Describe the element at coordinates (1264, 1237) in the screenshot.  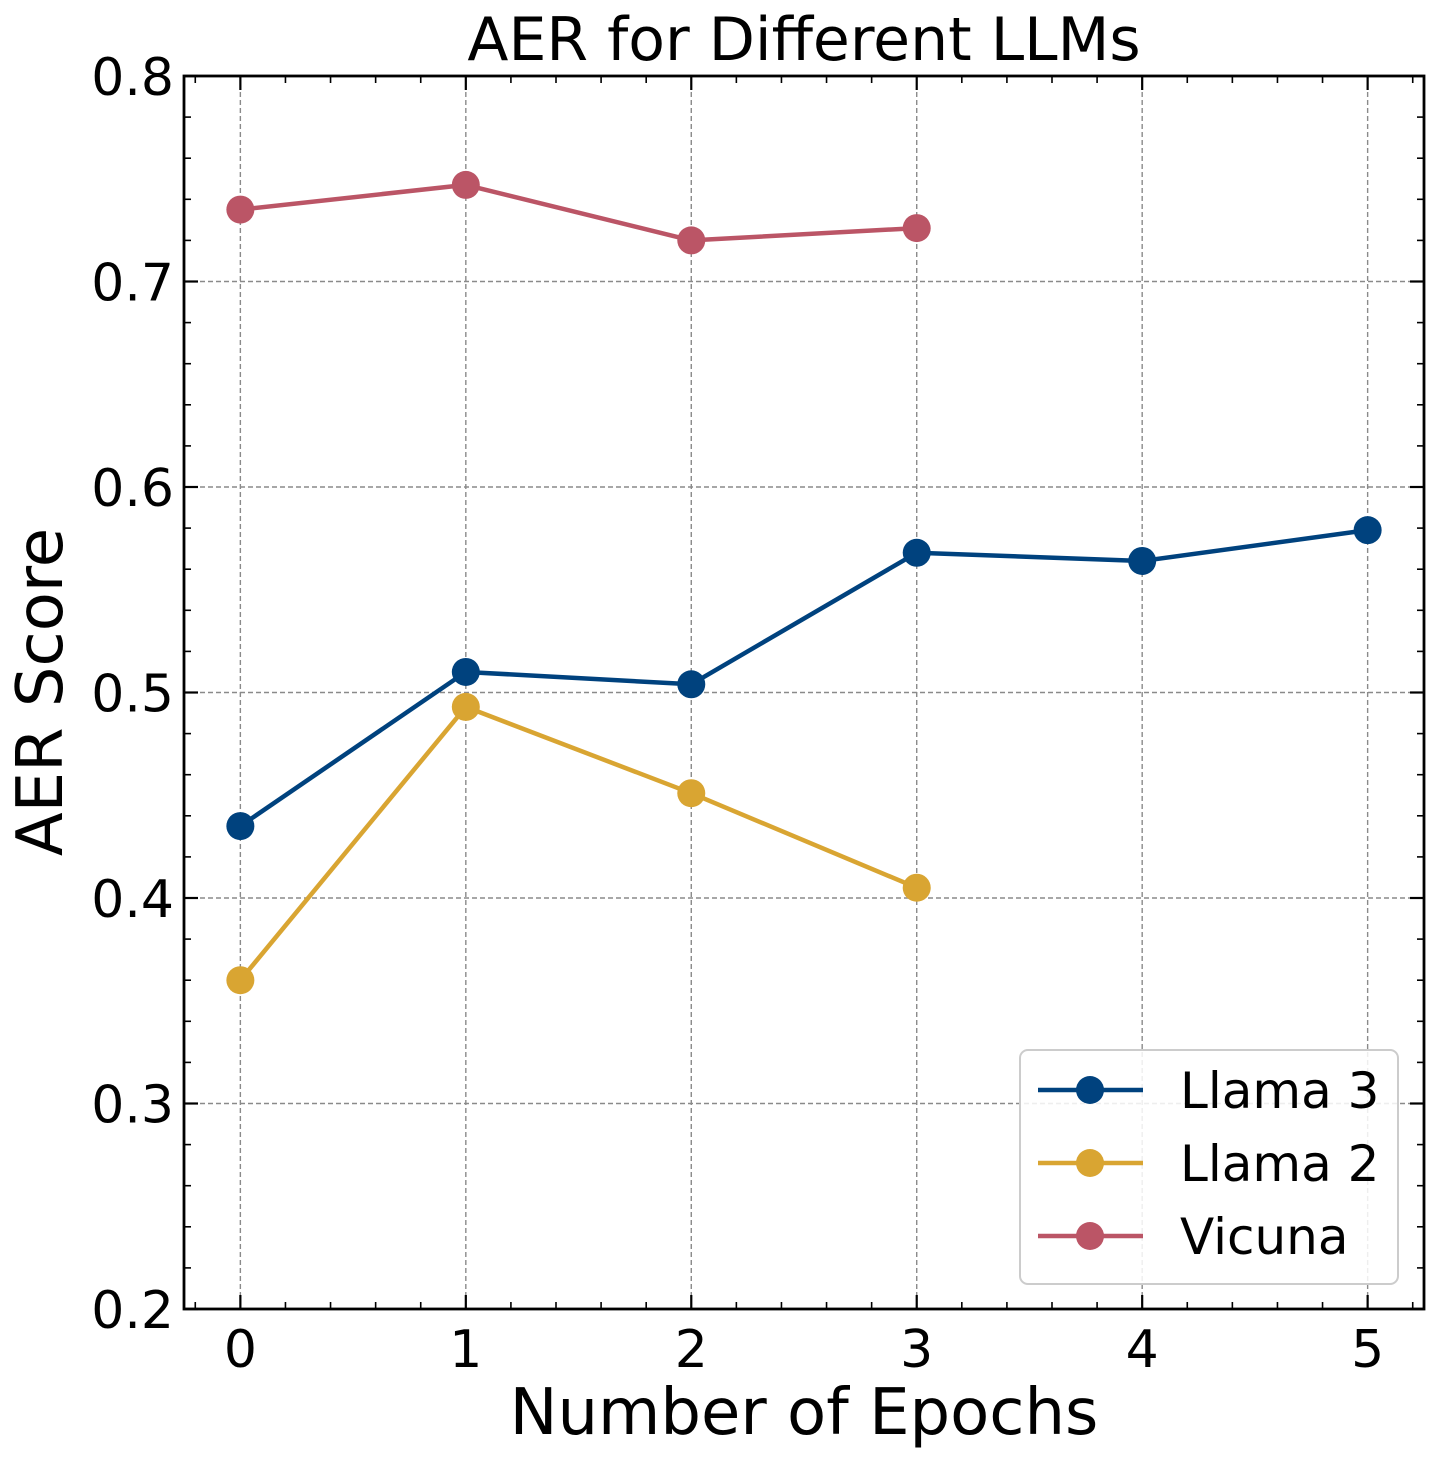
I see `legend-label-2: Vicuna` at that location.